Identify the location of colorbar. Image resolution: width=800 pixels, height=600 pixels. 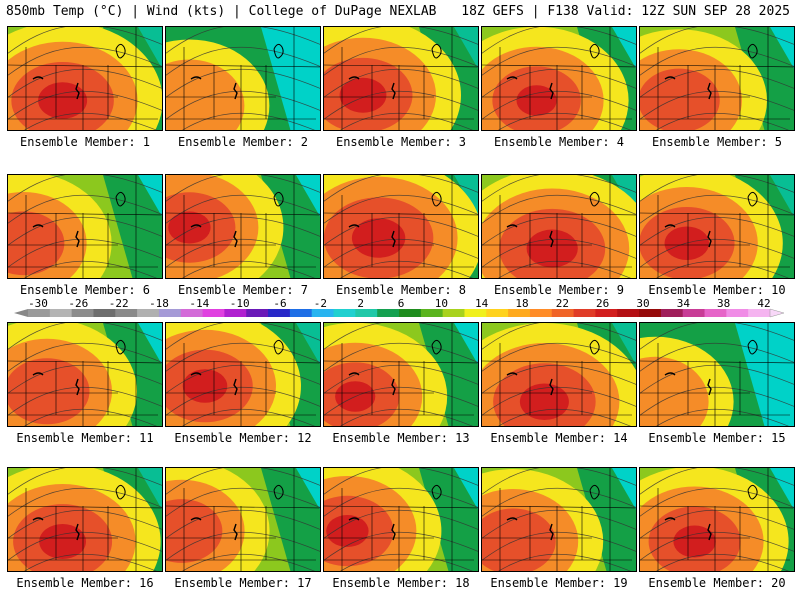
(399, 313).